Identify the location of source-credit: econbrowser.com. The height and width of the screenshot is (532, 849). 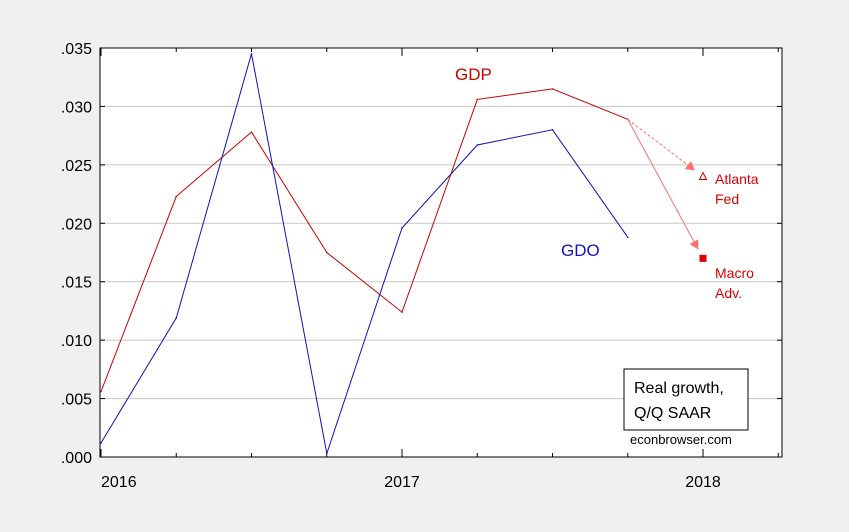
(681, 439).